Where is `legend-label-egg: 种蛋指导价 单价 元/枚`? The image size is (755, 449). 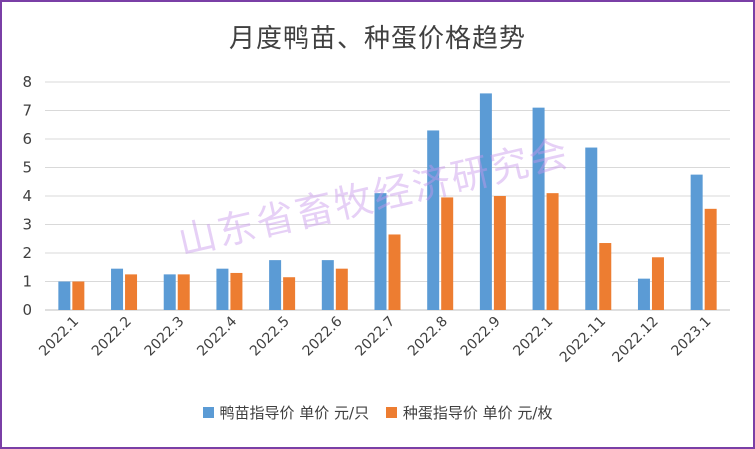
legend-label-egg: 种蛋指导价 单价 元/枚 is located at coordinates (477, 413).